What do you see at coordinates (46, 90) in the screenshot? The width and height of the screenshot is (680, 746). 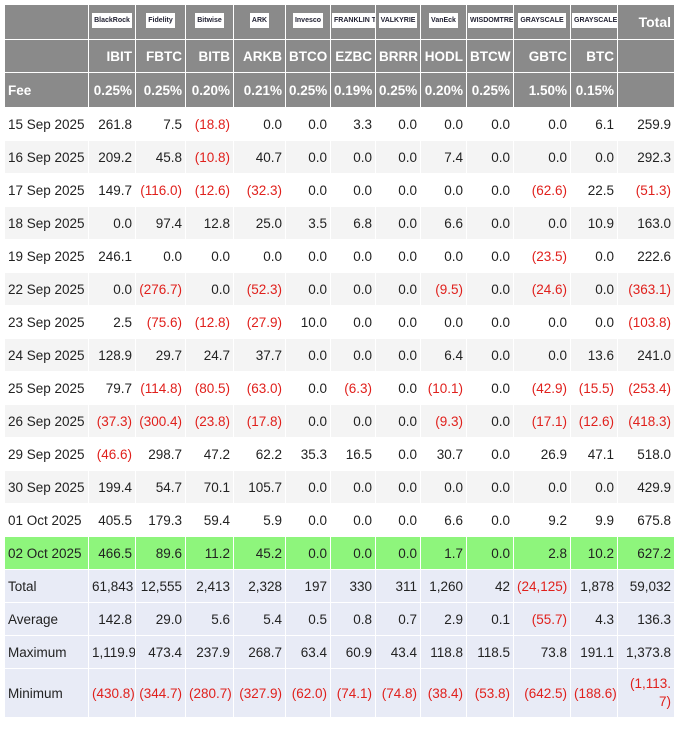 I see `row-label: Fee` at bounding box center [46, 90].